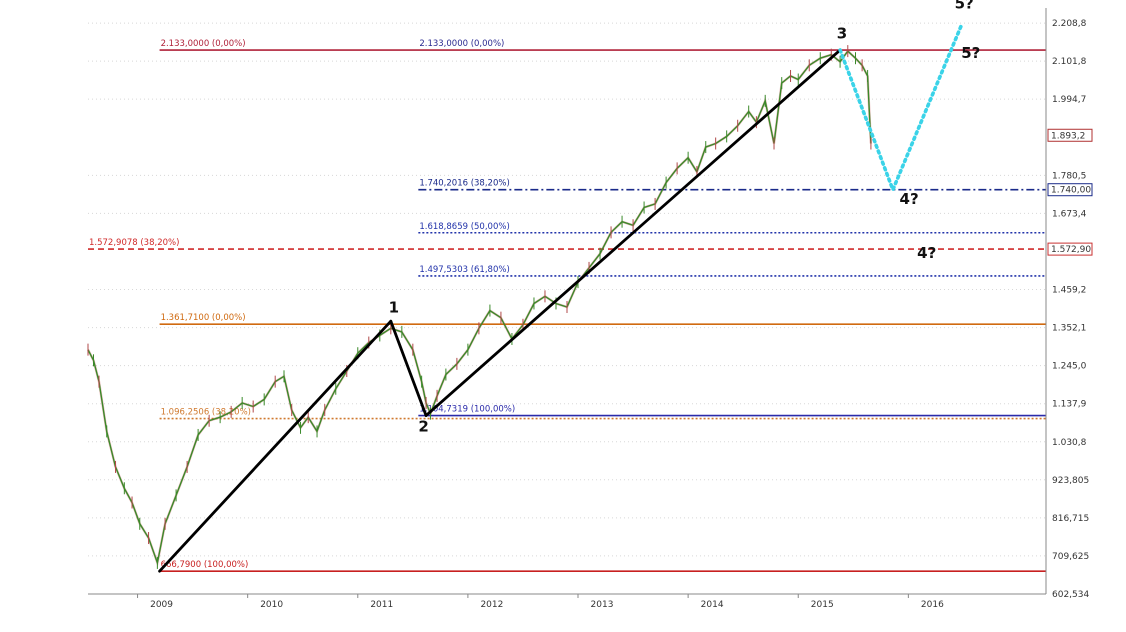 This screenshot has height=632, width=1126. Describe the element at coordinates (932, 605) in the screenshot. I see `x-tick-label: 2016` at that location.